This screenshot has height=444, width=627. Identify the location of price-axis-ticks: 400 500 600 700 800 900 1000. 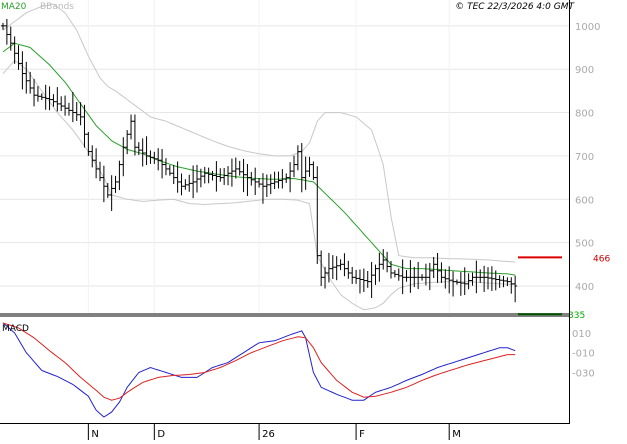
(587, 157).